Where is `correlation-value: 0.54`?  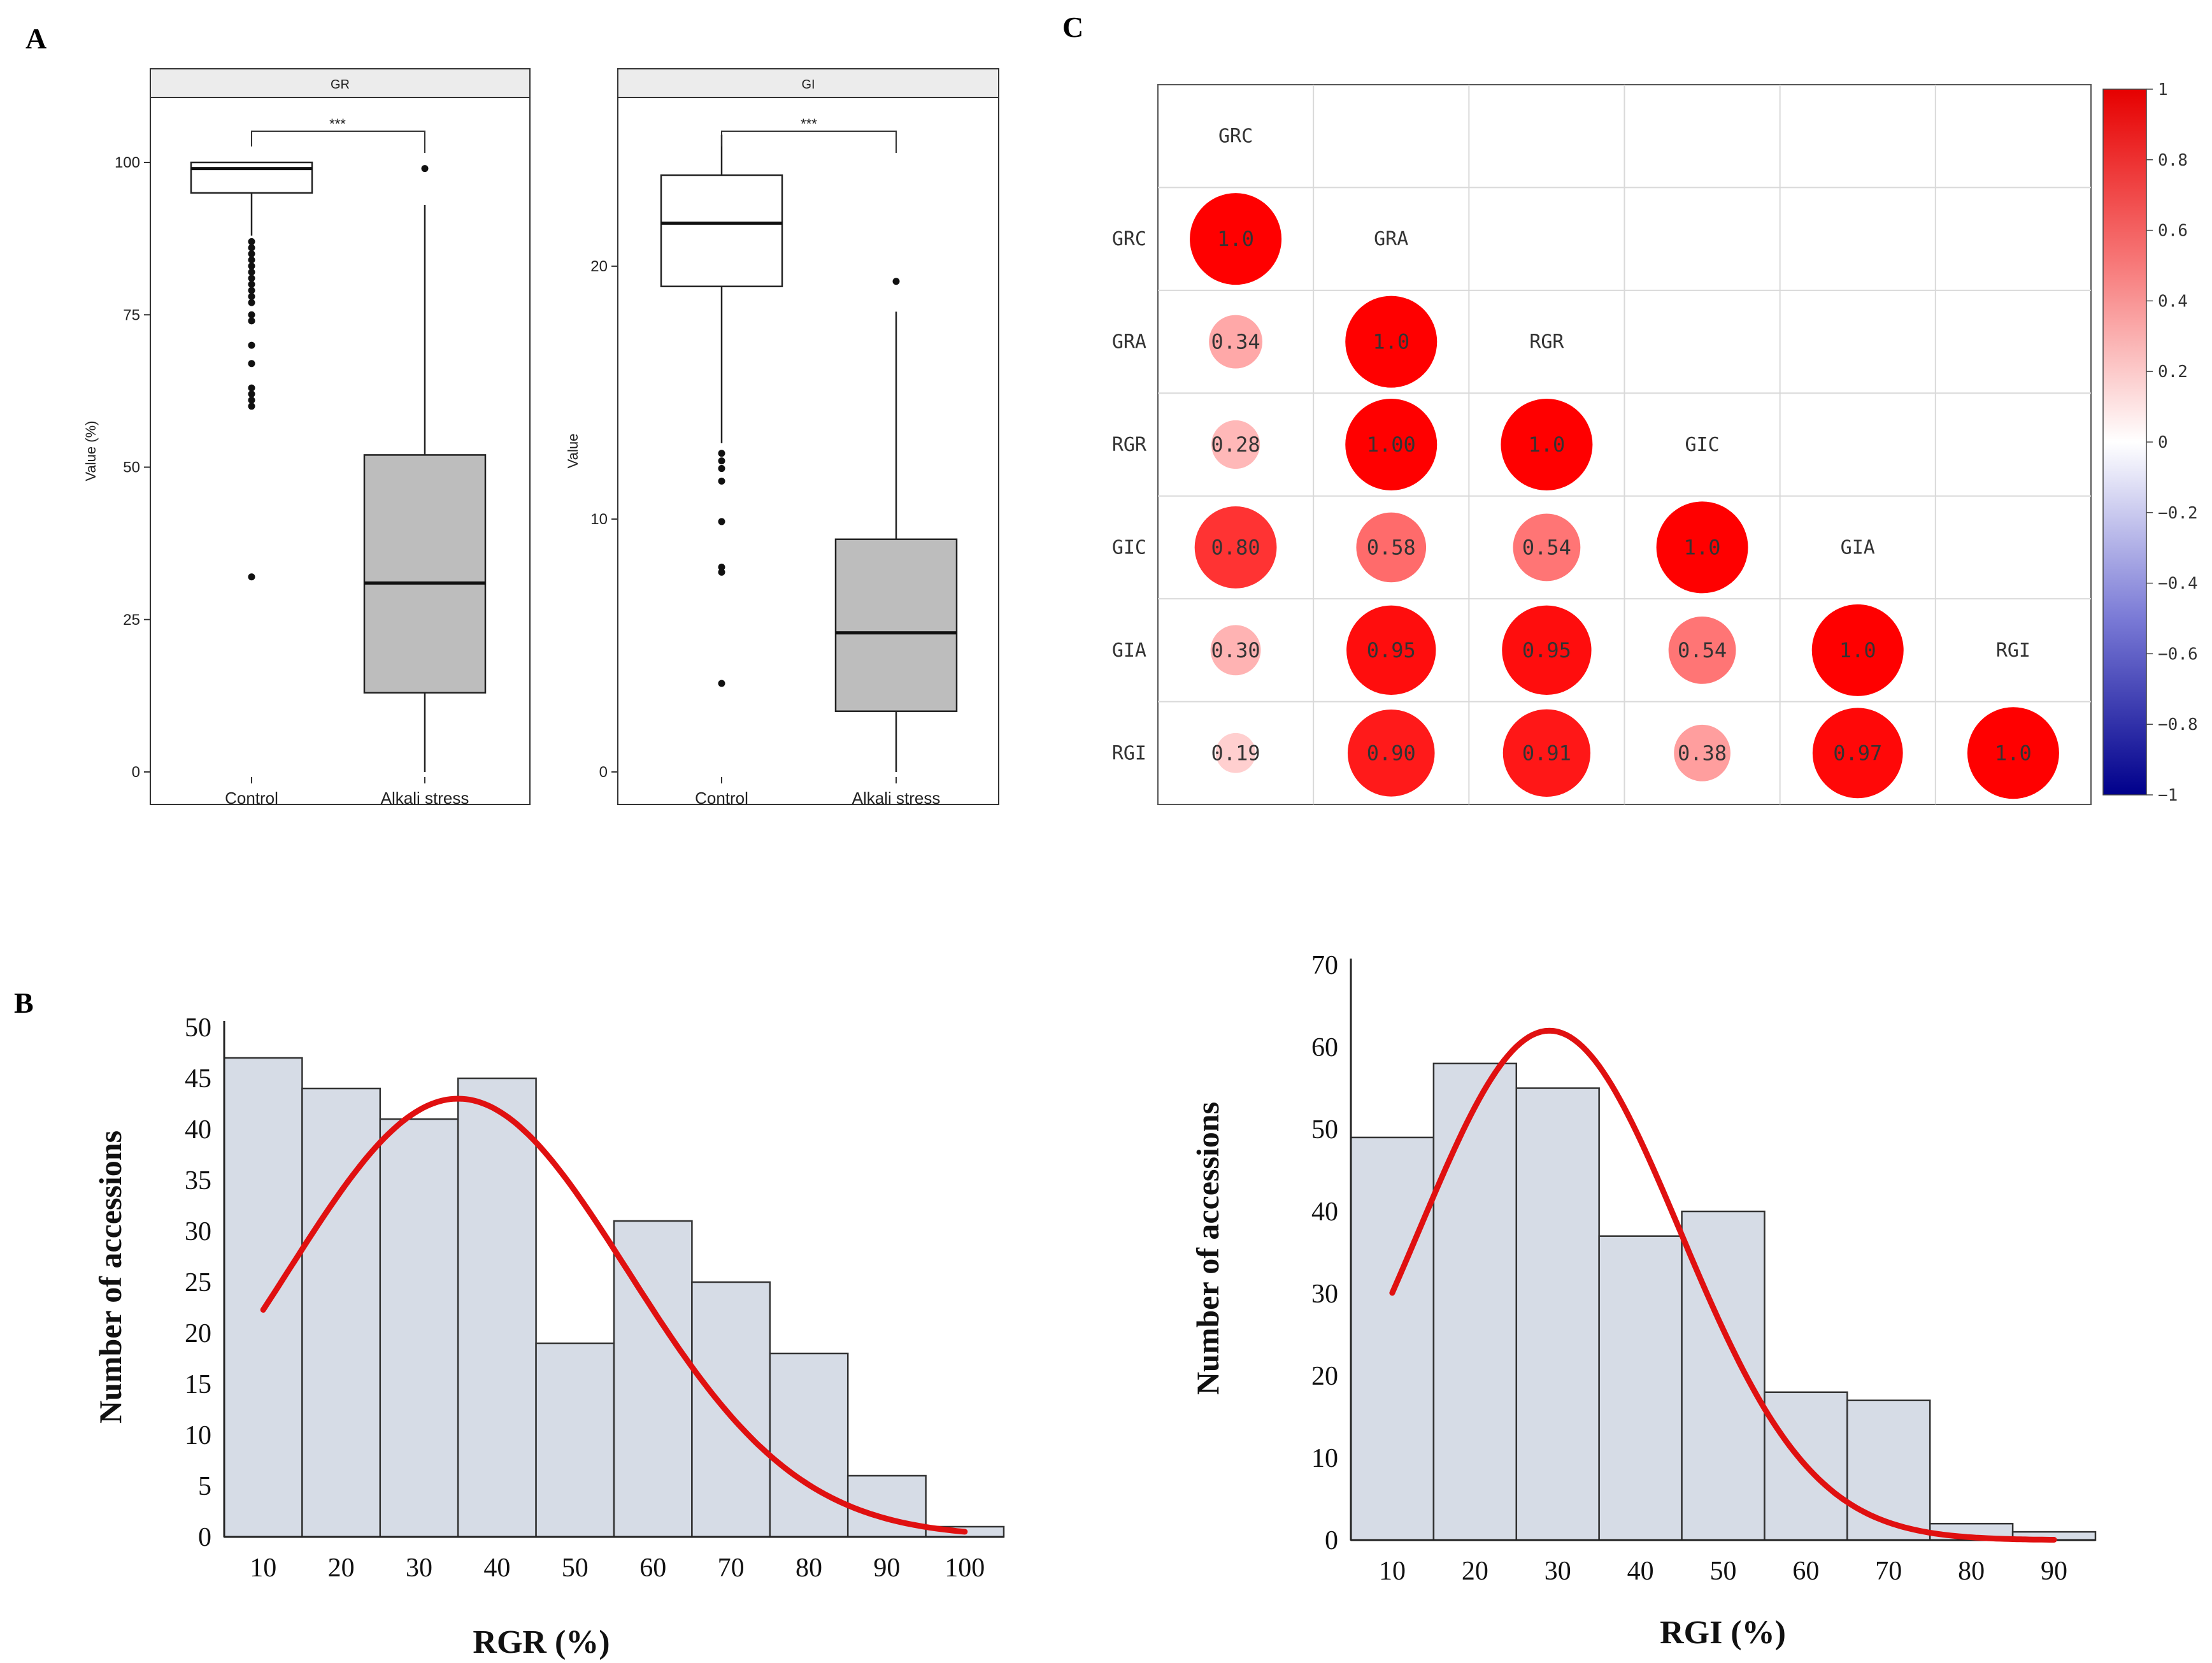 correlation-value: 0.54 is located at coordinates (1702, 650).